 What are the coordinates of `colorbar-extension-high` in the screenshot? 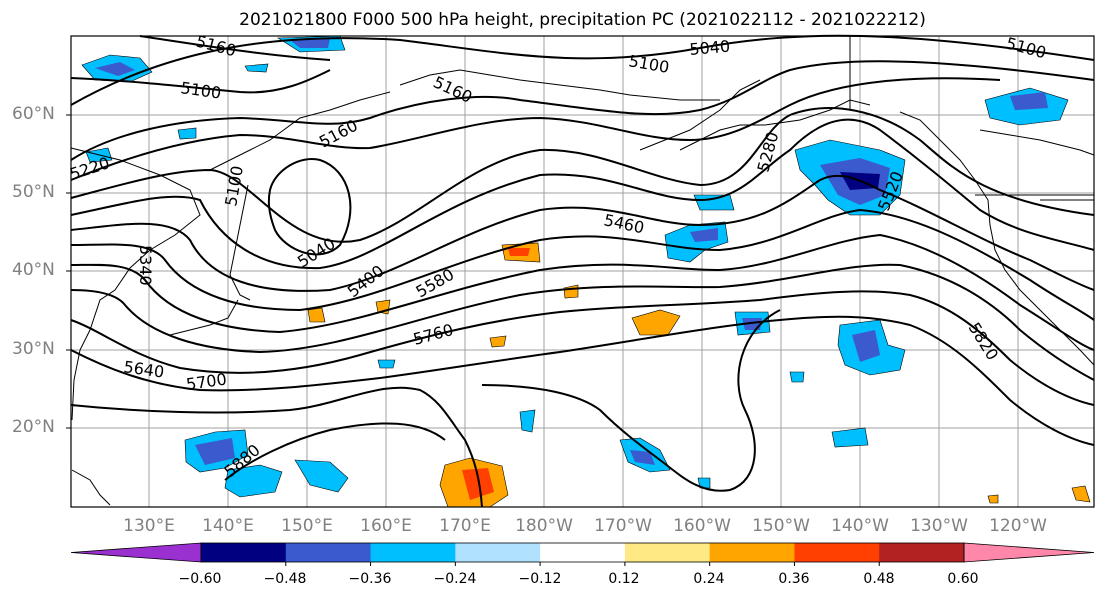 It's located at (1029, 552).